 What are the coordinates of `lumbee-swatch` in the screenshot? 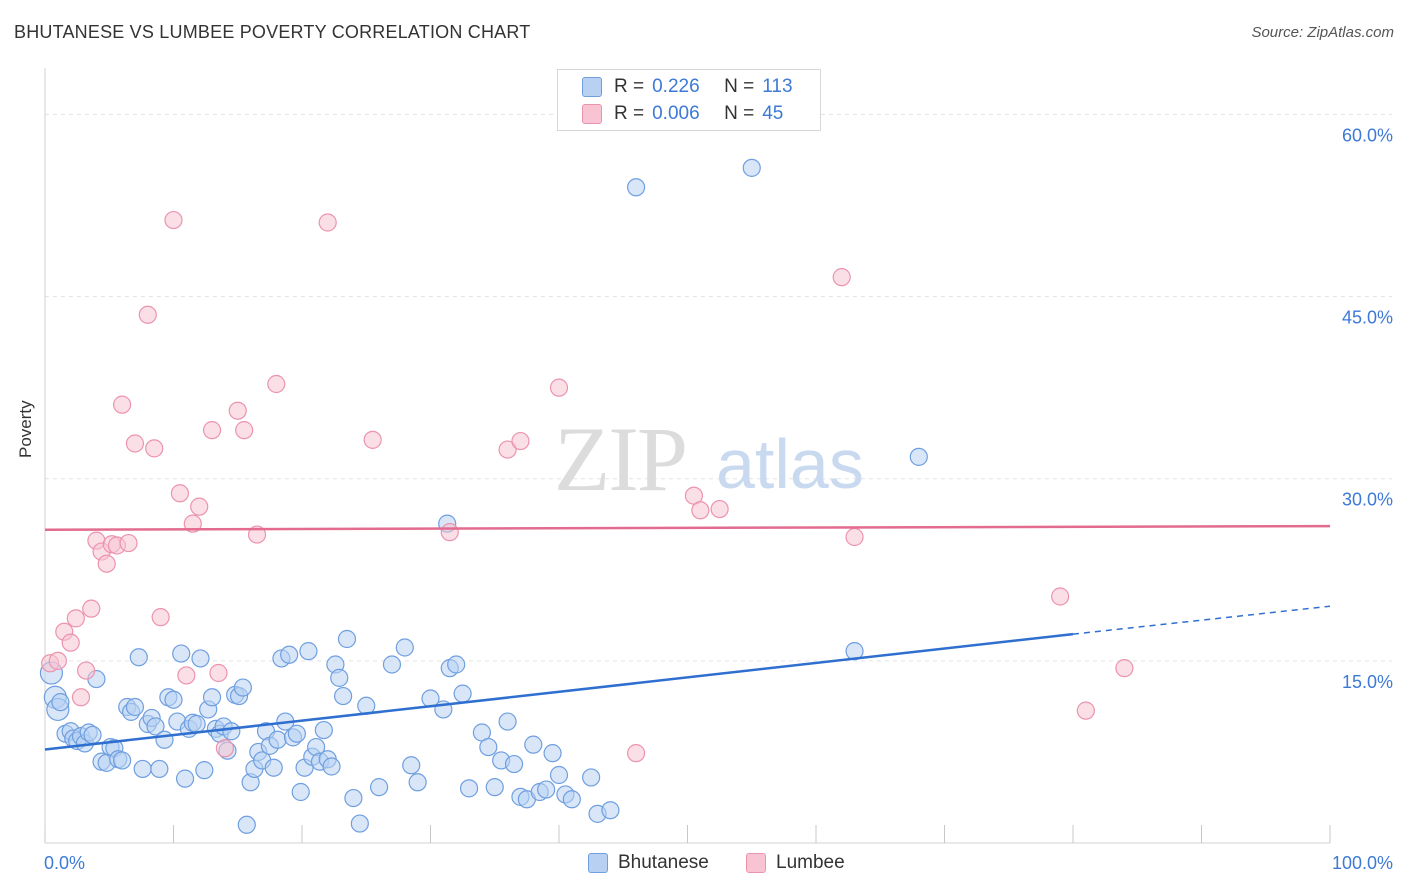 It's located at (592, 114).